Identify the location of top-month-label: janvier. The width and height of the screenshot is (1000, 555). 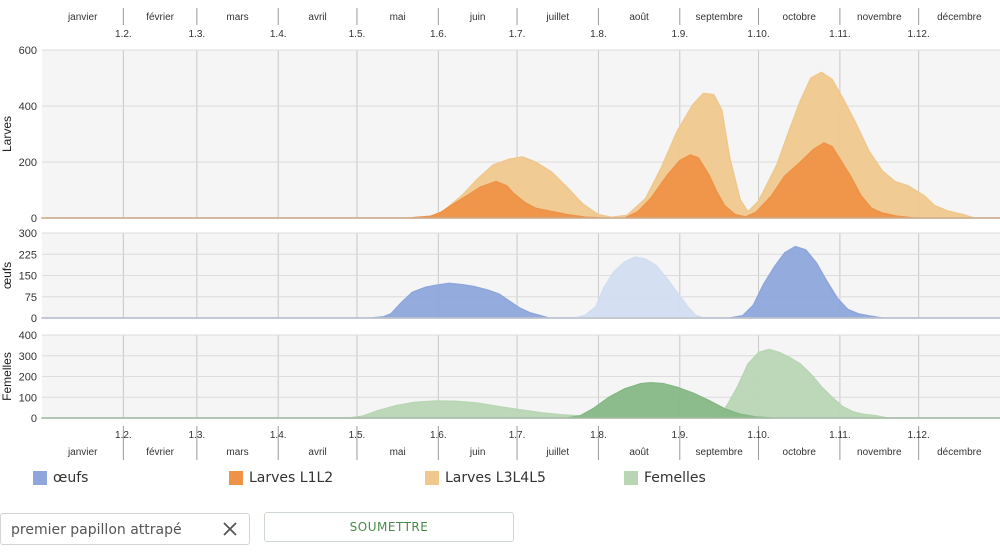
(82, 17).